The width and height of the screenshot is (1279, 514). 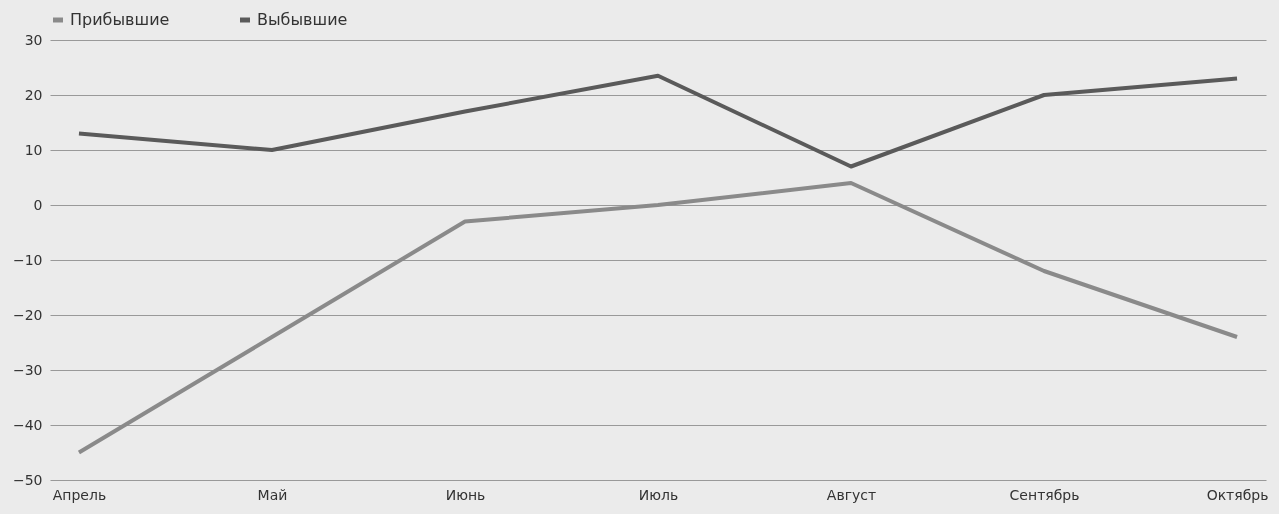 What do you see at coordinates (33, 149) in the screenshot?
I see `y-tick-label: 10` at bounding box center [33, 149].